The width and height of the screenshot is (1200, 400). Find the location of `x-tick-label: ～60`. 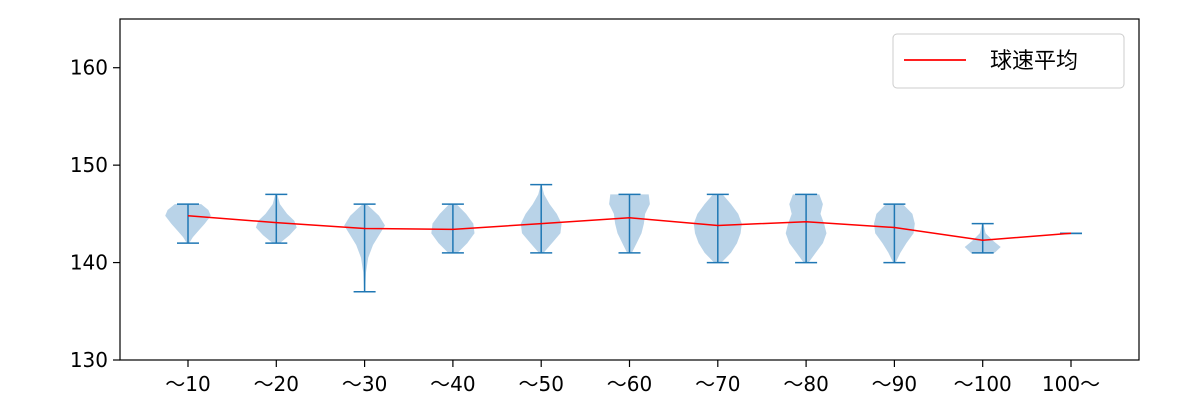

x-tick-label: ～60 is located at coordinates (629, 384).